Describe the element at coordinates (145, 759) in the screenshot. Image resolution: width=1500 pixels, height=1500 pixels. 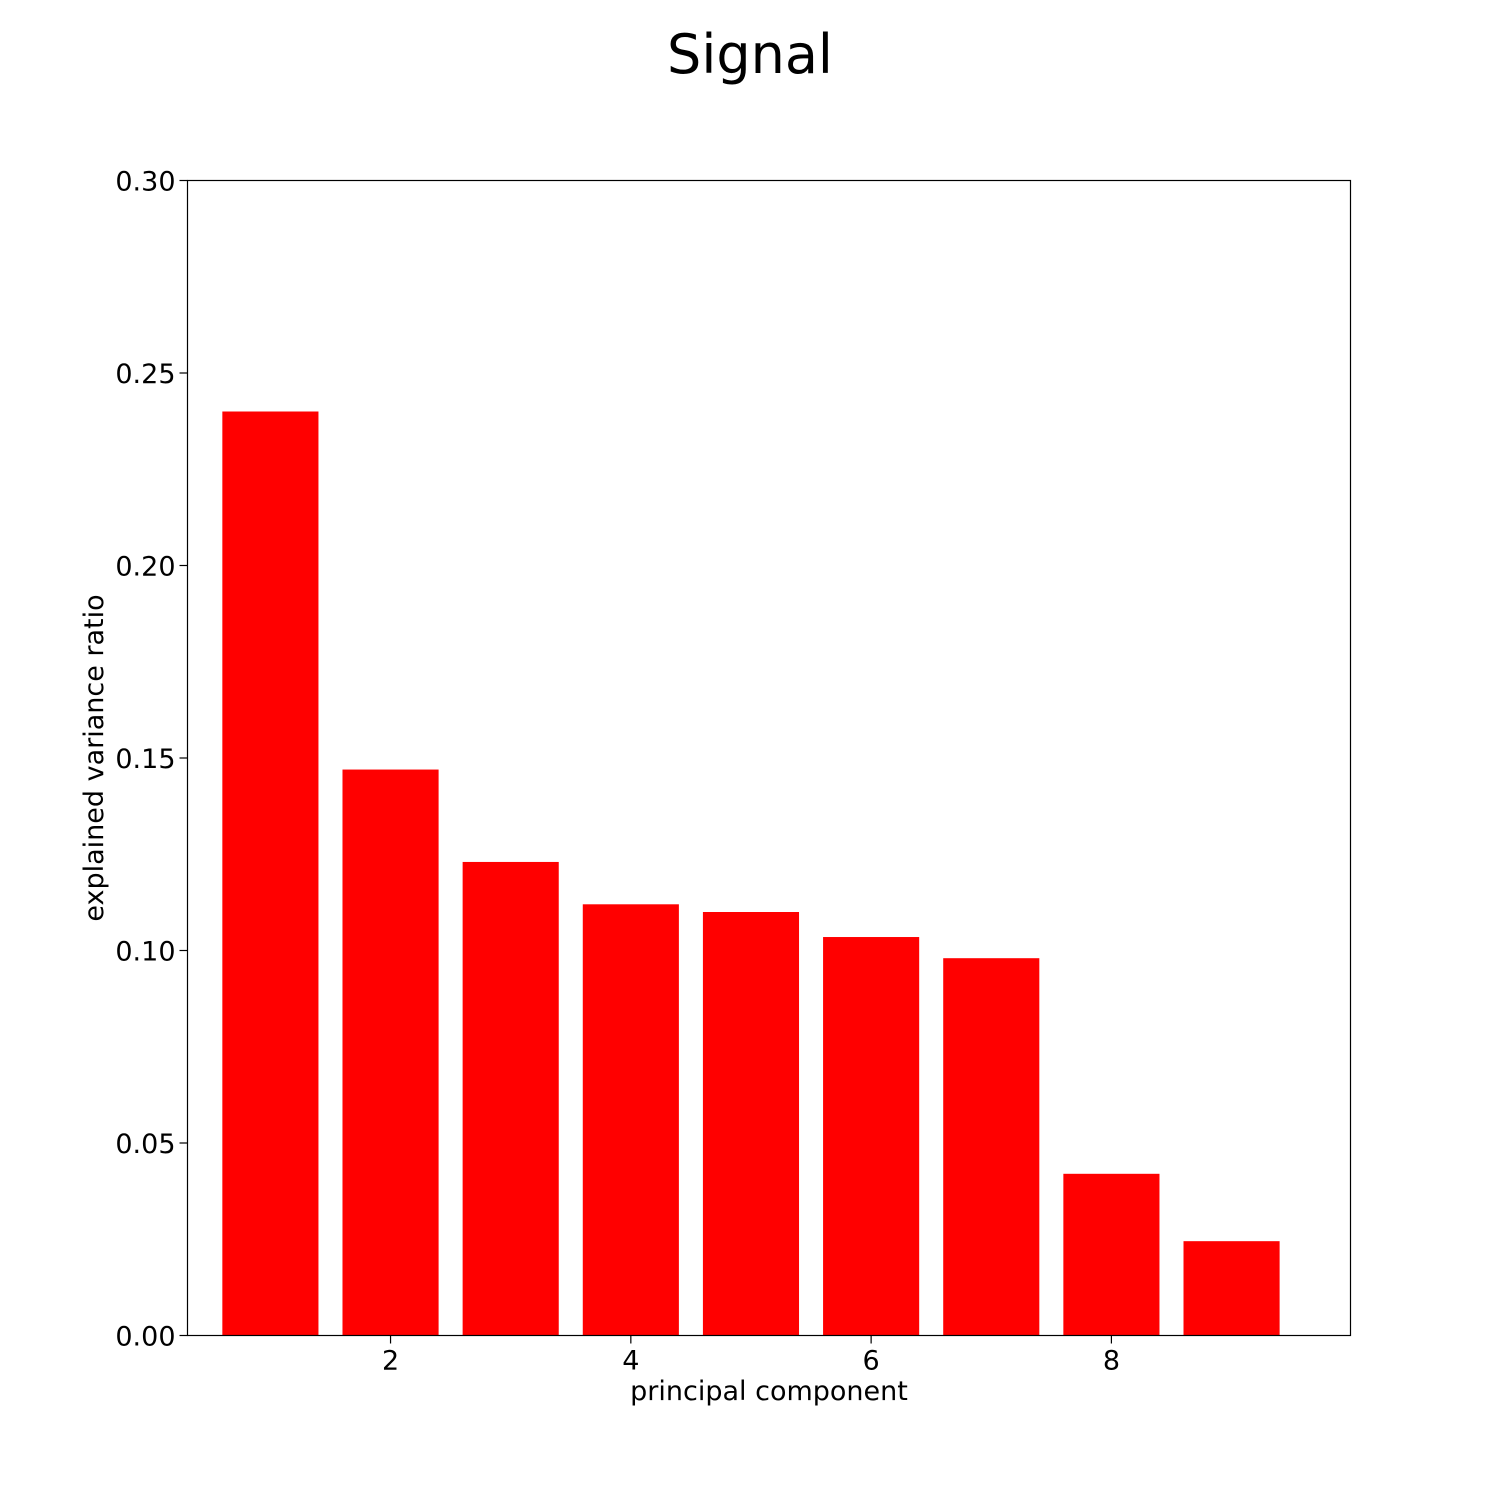
I see `y-tick-label: 0.15` at that location.